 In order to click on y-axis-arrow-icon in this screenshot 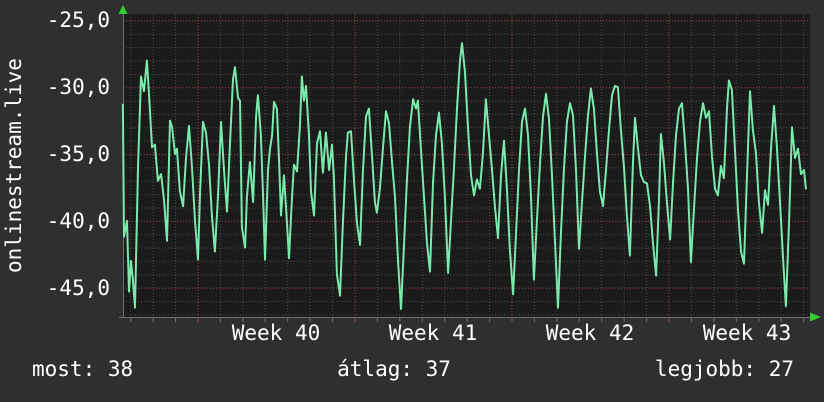, I will do `click(123, 9)`.